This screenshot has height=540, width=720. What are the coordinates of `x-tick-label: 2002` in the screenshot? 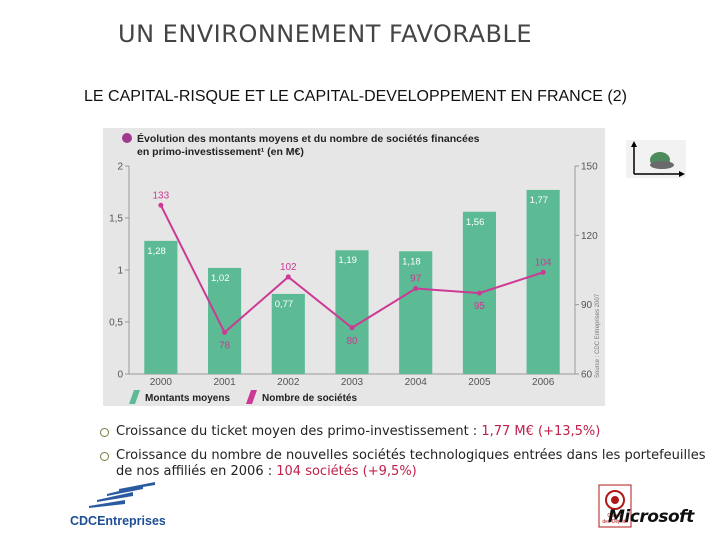 It's located at (288, 382).